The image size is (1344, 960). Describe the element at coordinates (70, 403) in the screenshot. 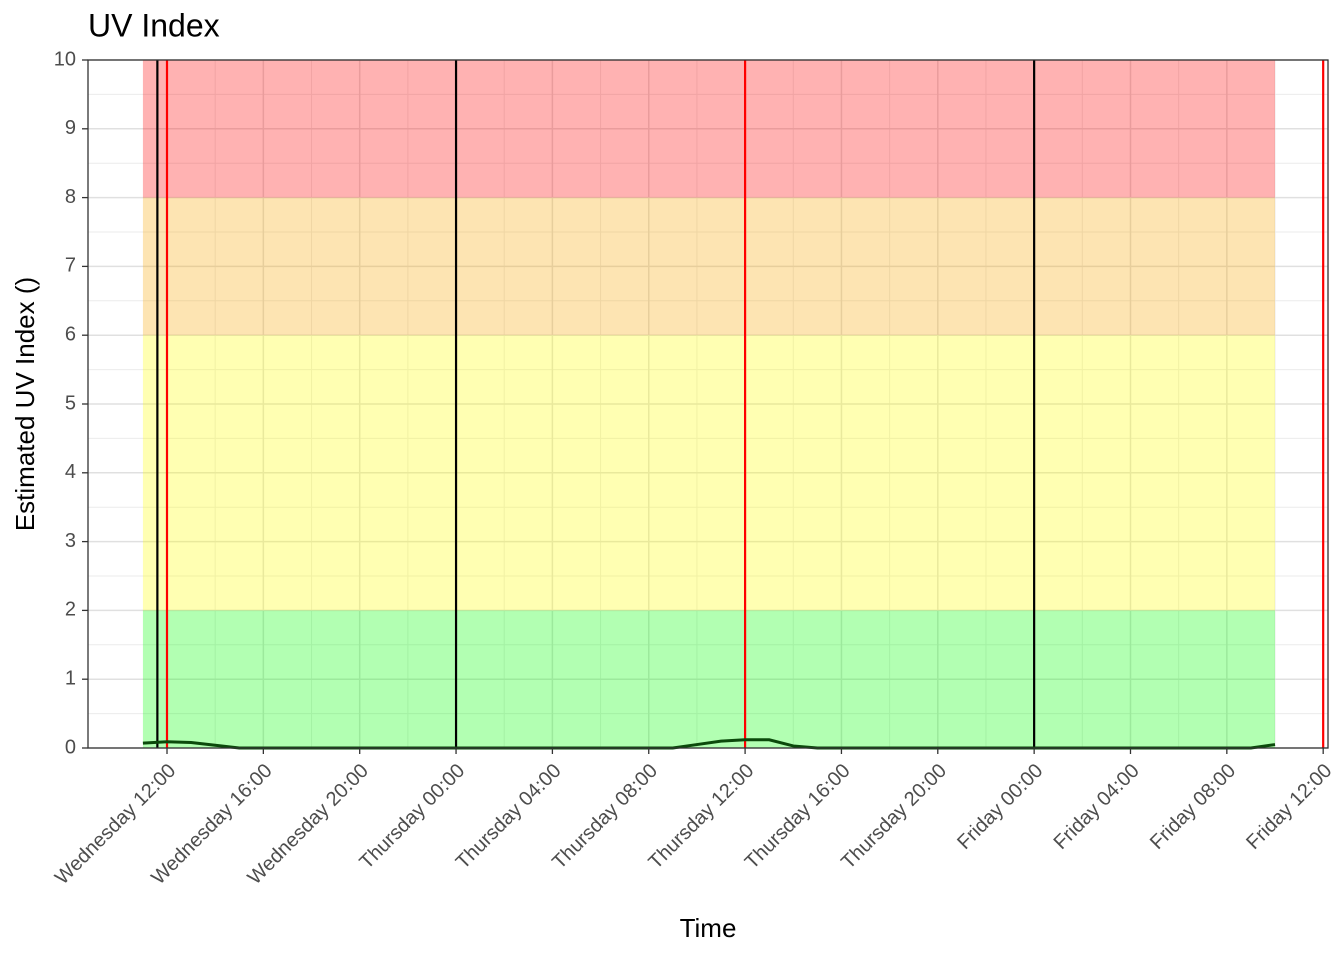

I see `y-tick-label: 5` at that location.